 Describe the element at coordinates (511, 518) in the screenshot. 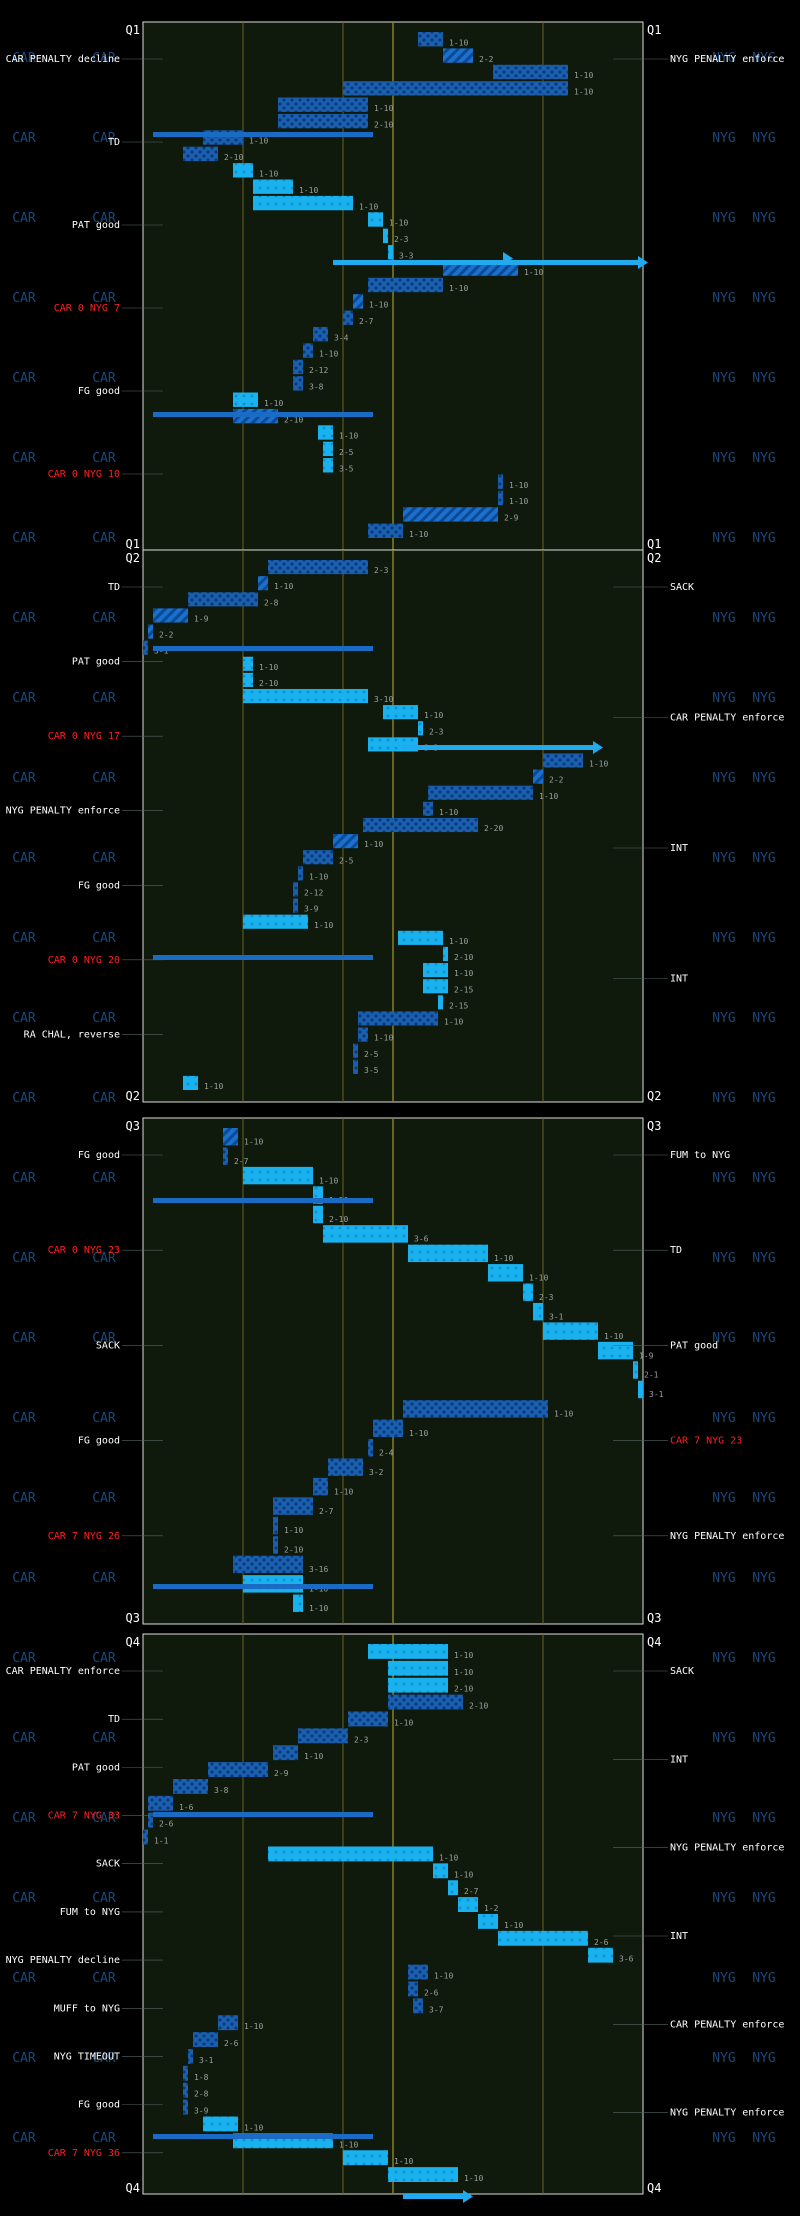

I see `down-distance-label: 2-9` at that location.